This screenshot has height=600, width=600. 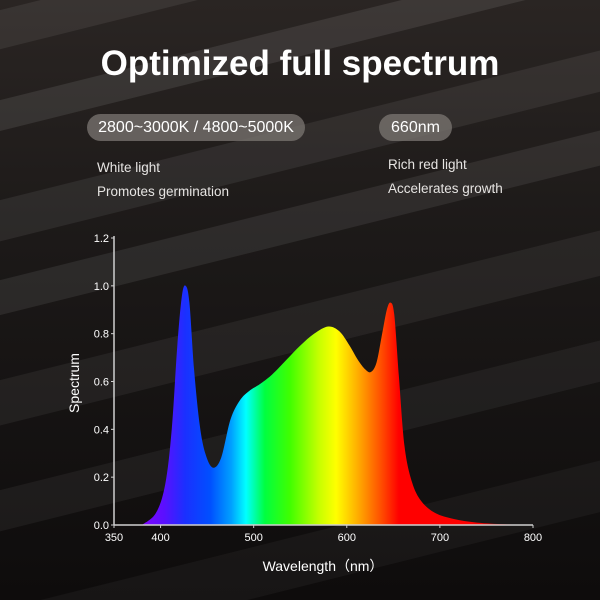 I want to click on red-light-label: Rich red light, so click(x=427, y=164).